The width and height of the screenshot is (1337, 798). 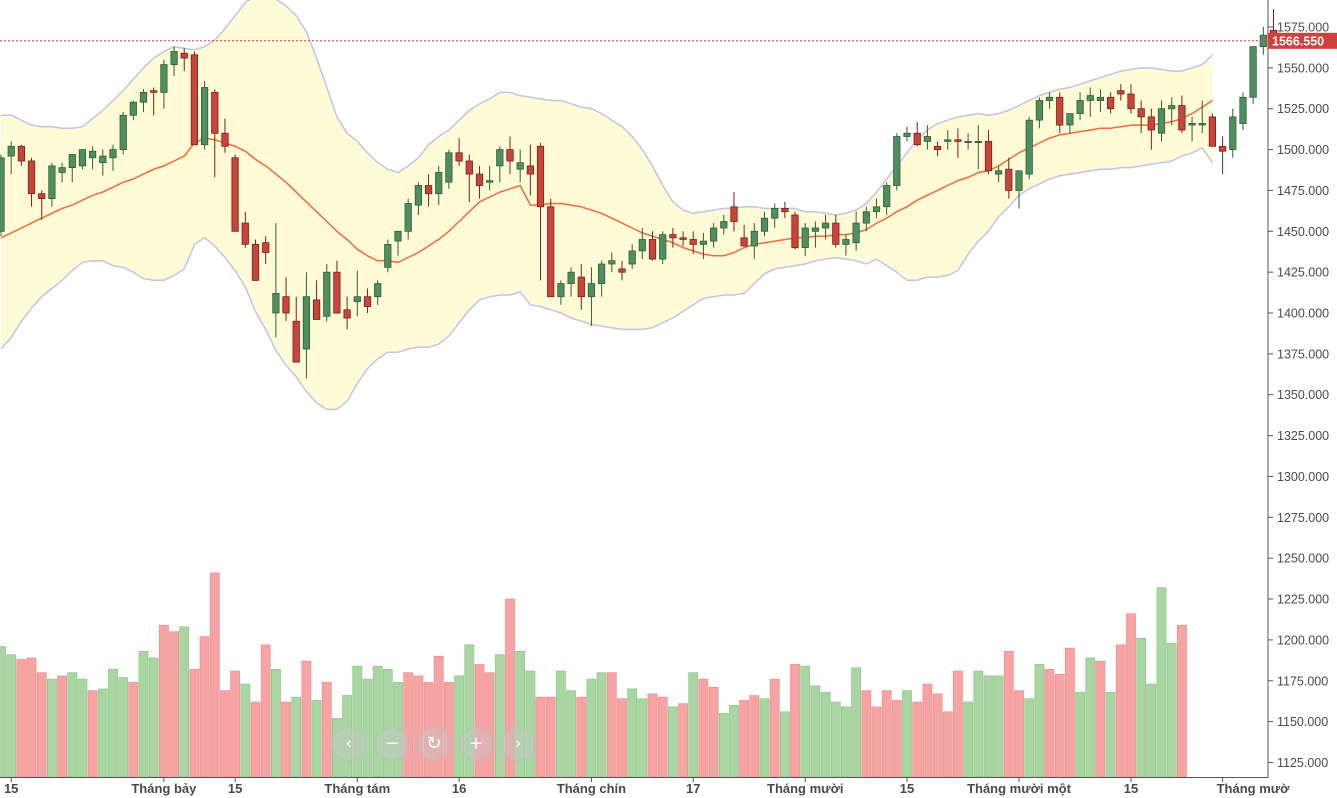 What do you see at coordinates (1302, 681) in the screenshot?
I see `y-tick-label: 1175.000` at bounding box center [1302, 681].